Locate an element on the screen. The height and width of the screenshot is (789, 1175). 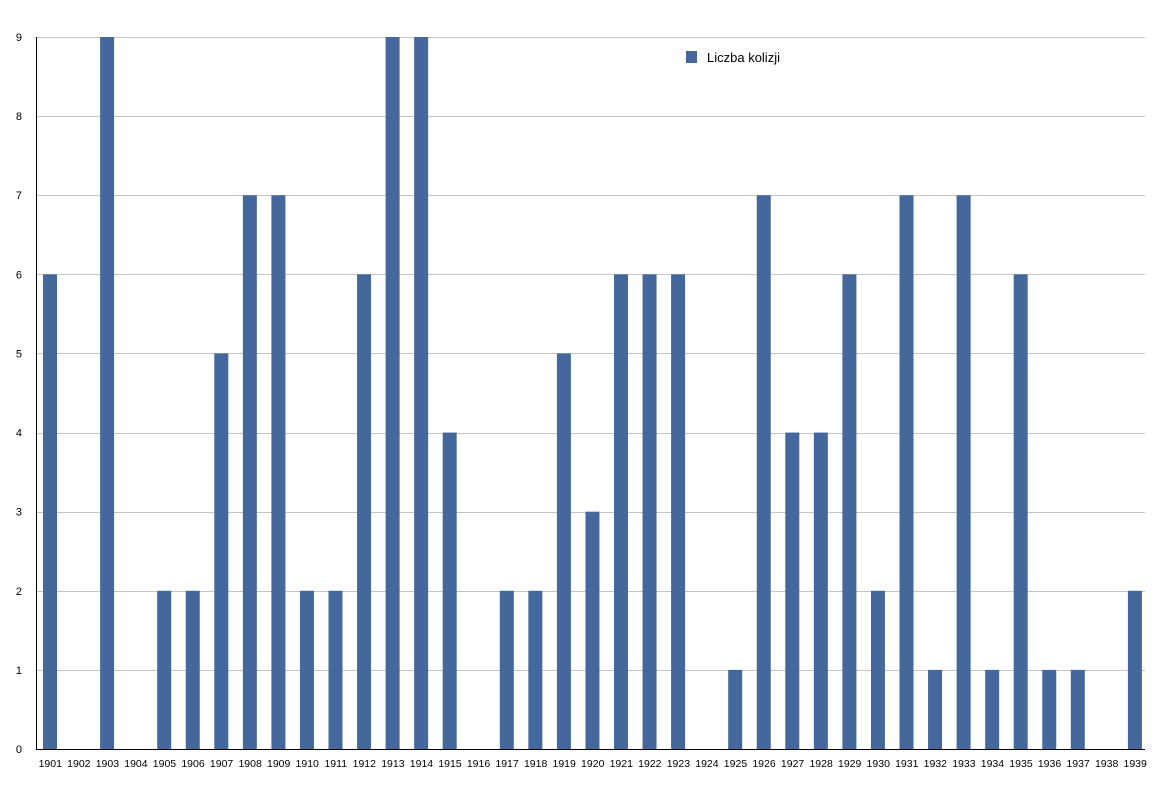
bar-1937 is located at coordinates (1077, 709).